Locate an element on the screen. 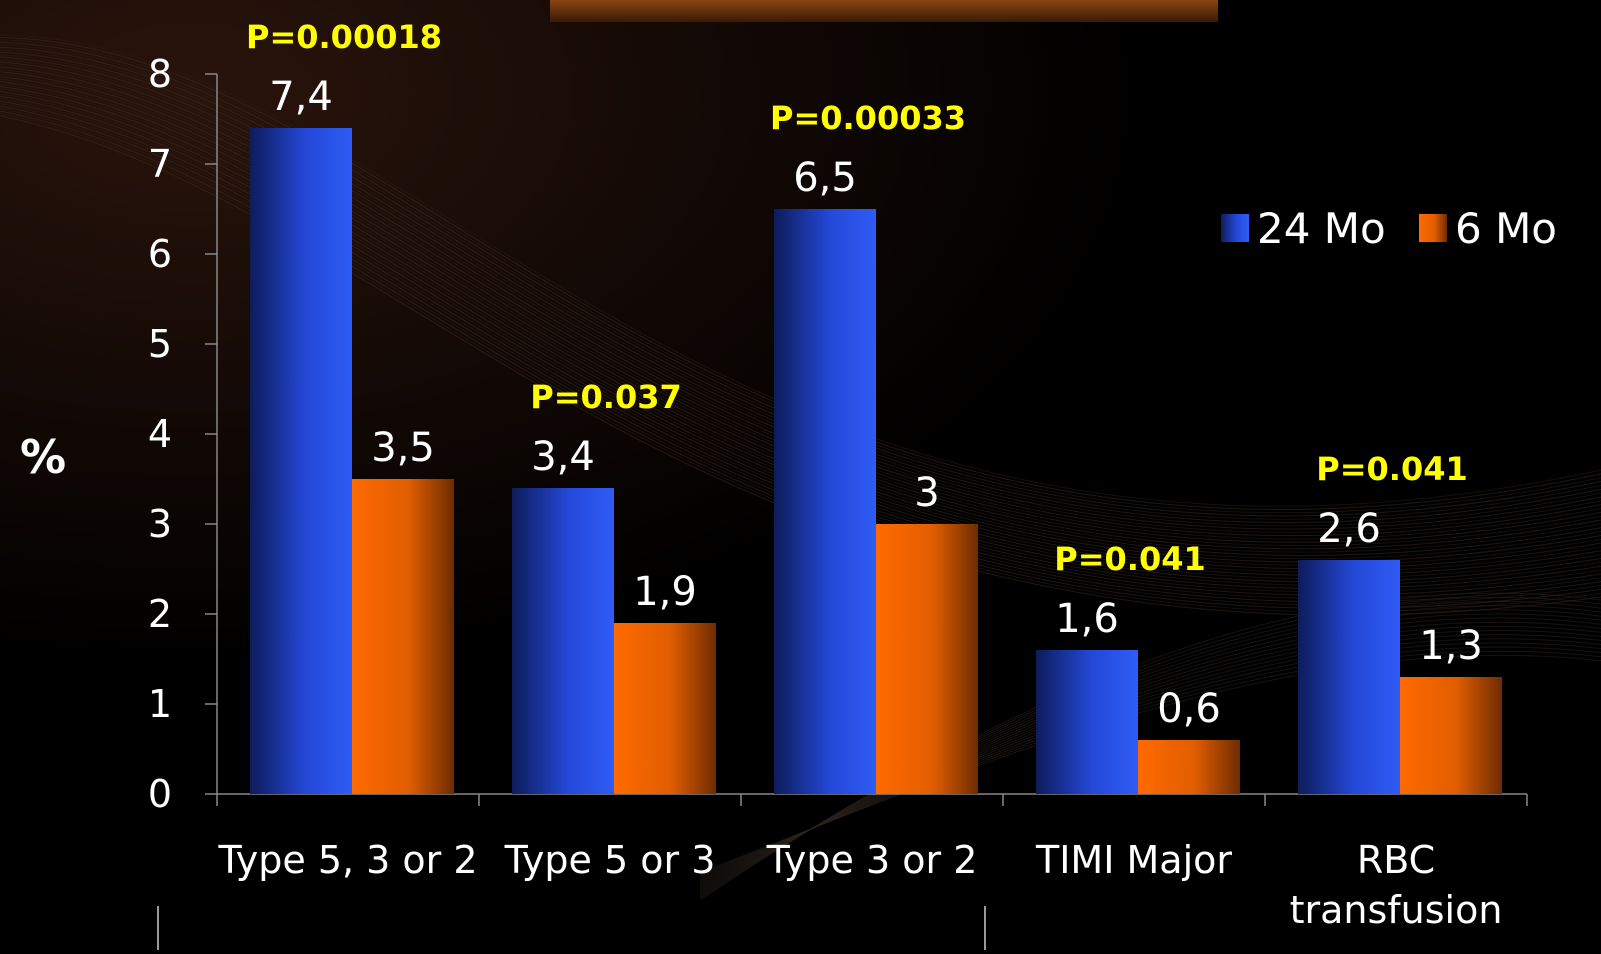  y-tick-label: 7 is located at coordinates (160, 164).